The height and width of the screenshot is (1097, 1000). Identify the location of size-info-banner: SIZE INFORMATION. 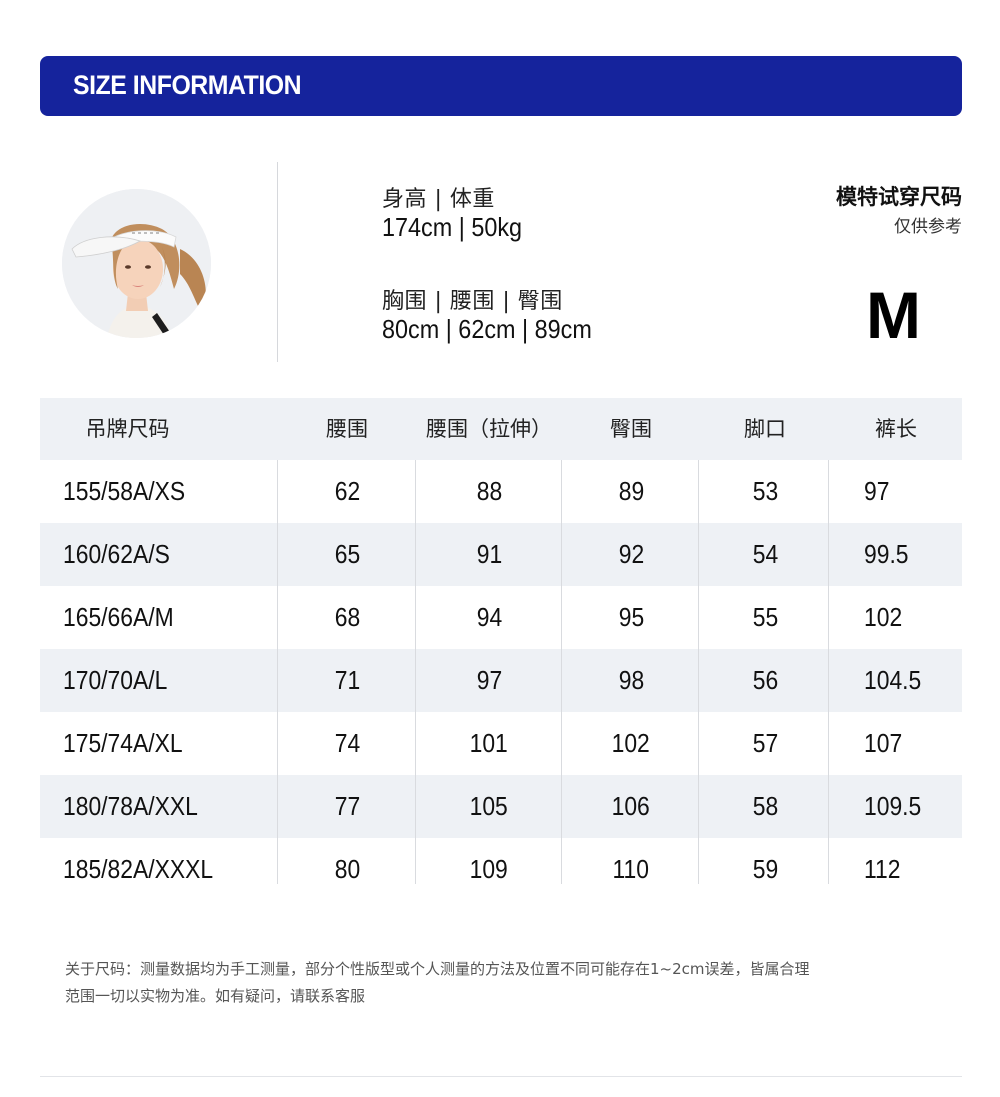
(501, 86).